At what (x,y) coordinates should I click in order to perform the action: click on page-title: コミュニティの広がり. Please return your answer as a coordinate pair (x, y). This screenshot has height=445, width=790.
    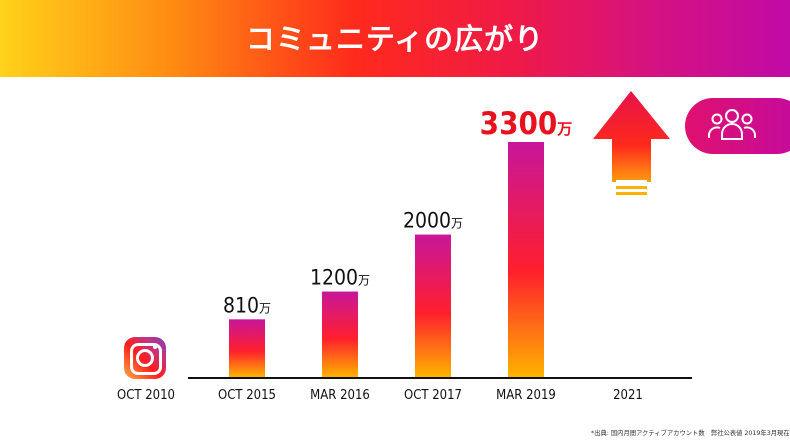
    Looking at the image, I should click on (395, 39).